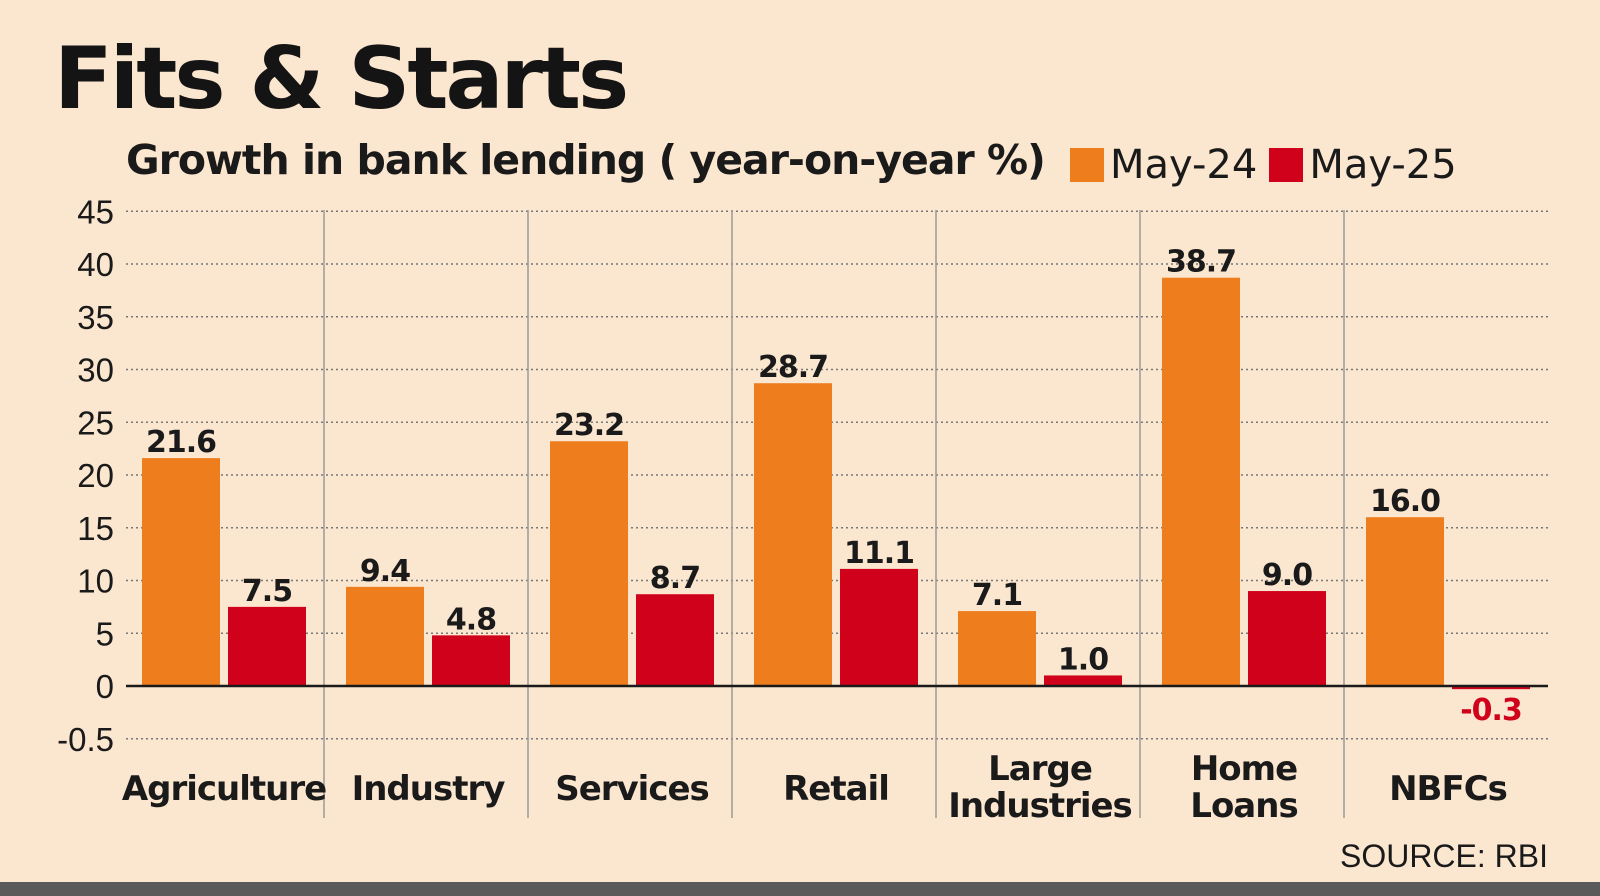  I want to click on data-label: 7.5, so click(267, 591).